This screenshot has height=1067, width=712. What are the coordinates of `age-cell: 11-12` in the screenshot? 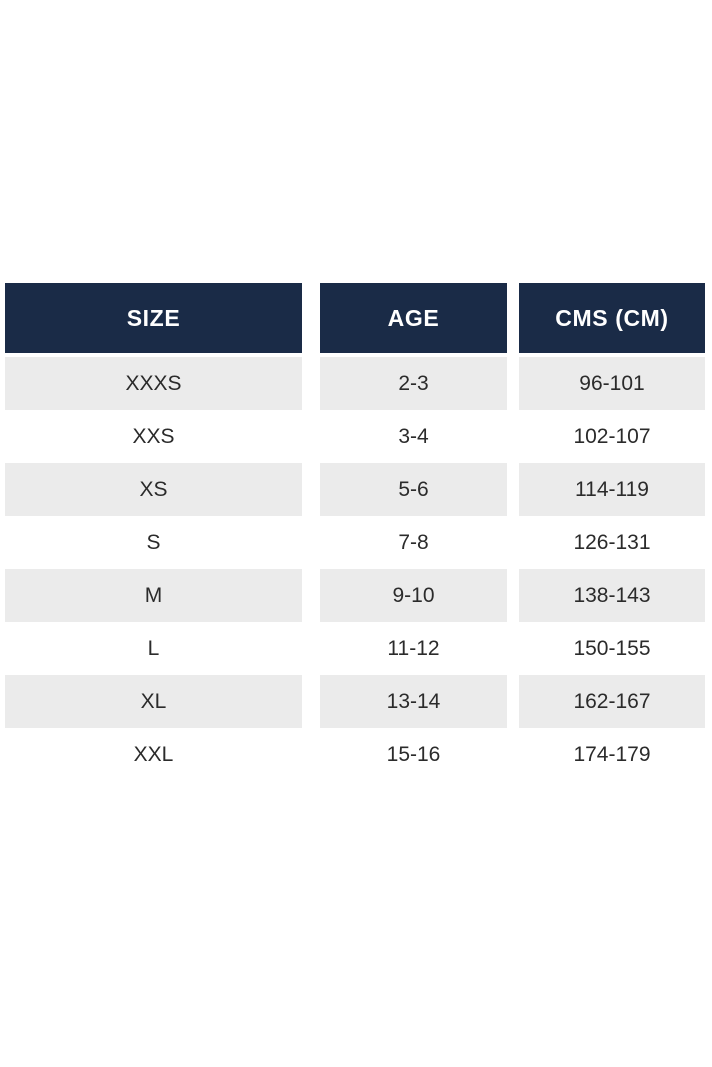 It's located at (413, 648).